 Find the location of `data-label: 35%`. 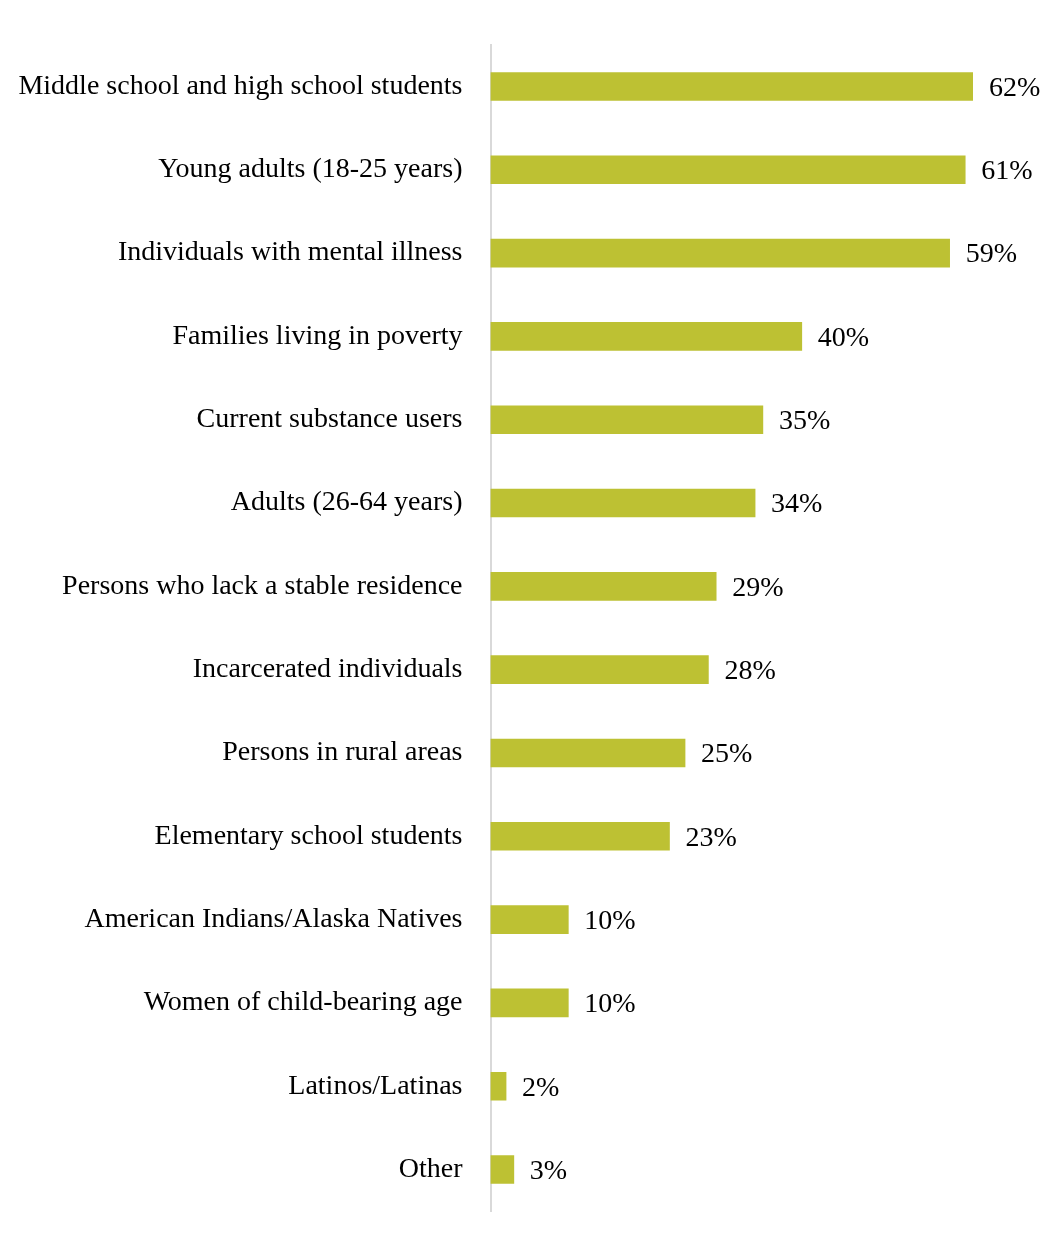

data-label: 35% is located at coordinates (804, 420).